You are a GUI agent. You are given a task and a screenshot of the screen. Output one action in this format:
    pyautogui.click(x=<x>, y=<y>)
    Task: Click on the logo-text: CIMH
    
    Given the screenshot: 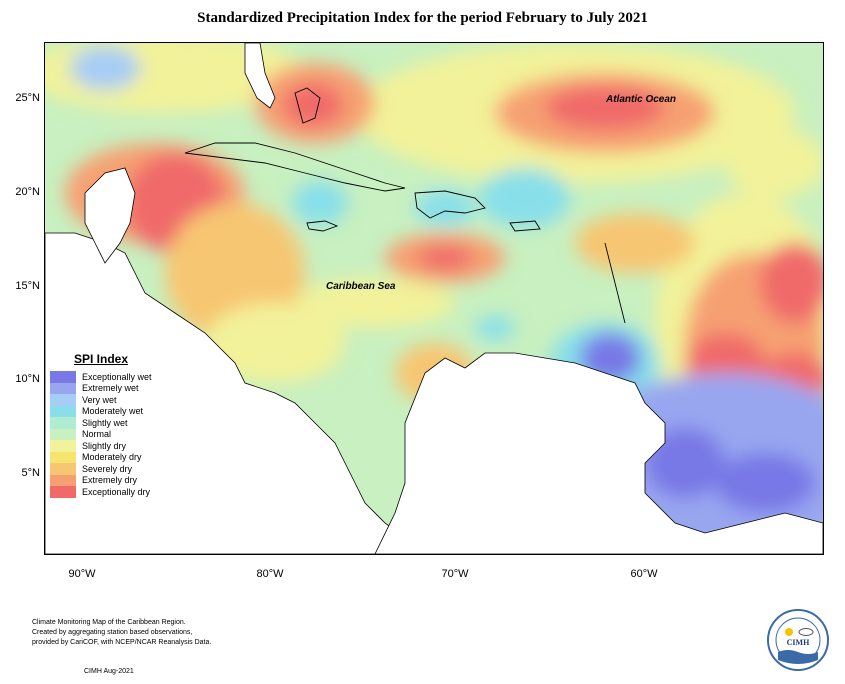 What is the action you would take?
    pyautogui.click(x=798, y=642)
    